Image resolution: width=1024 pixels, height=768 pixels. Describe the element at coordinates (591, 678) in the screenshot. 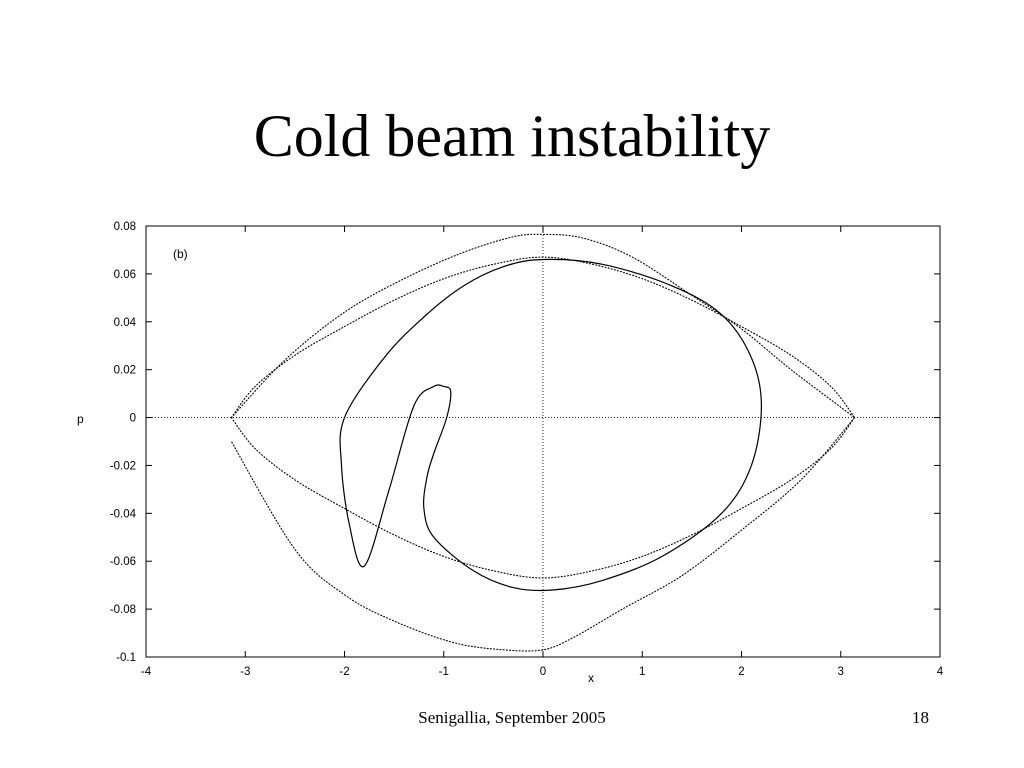

I see `x-axis-label: x` at that location.